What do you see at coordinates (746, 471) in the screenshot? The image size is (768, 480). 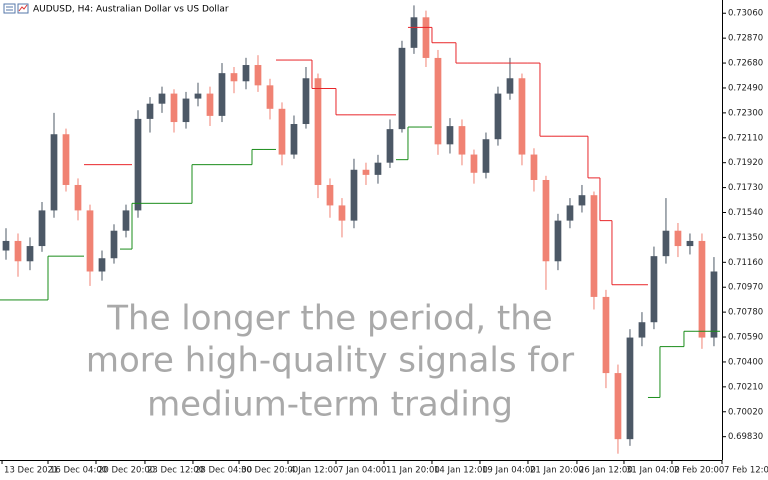 I see `x-tick-label: 7 Feb 12:00` at bounding box center [746, 471].